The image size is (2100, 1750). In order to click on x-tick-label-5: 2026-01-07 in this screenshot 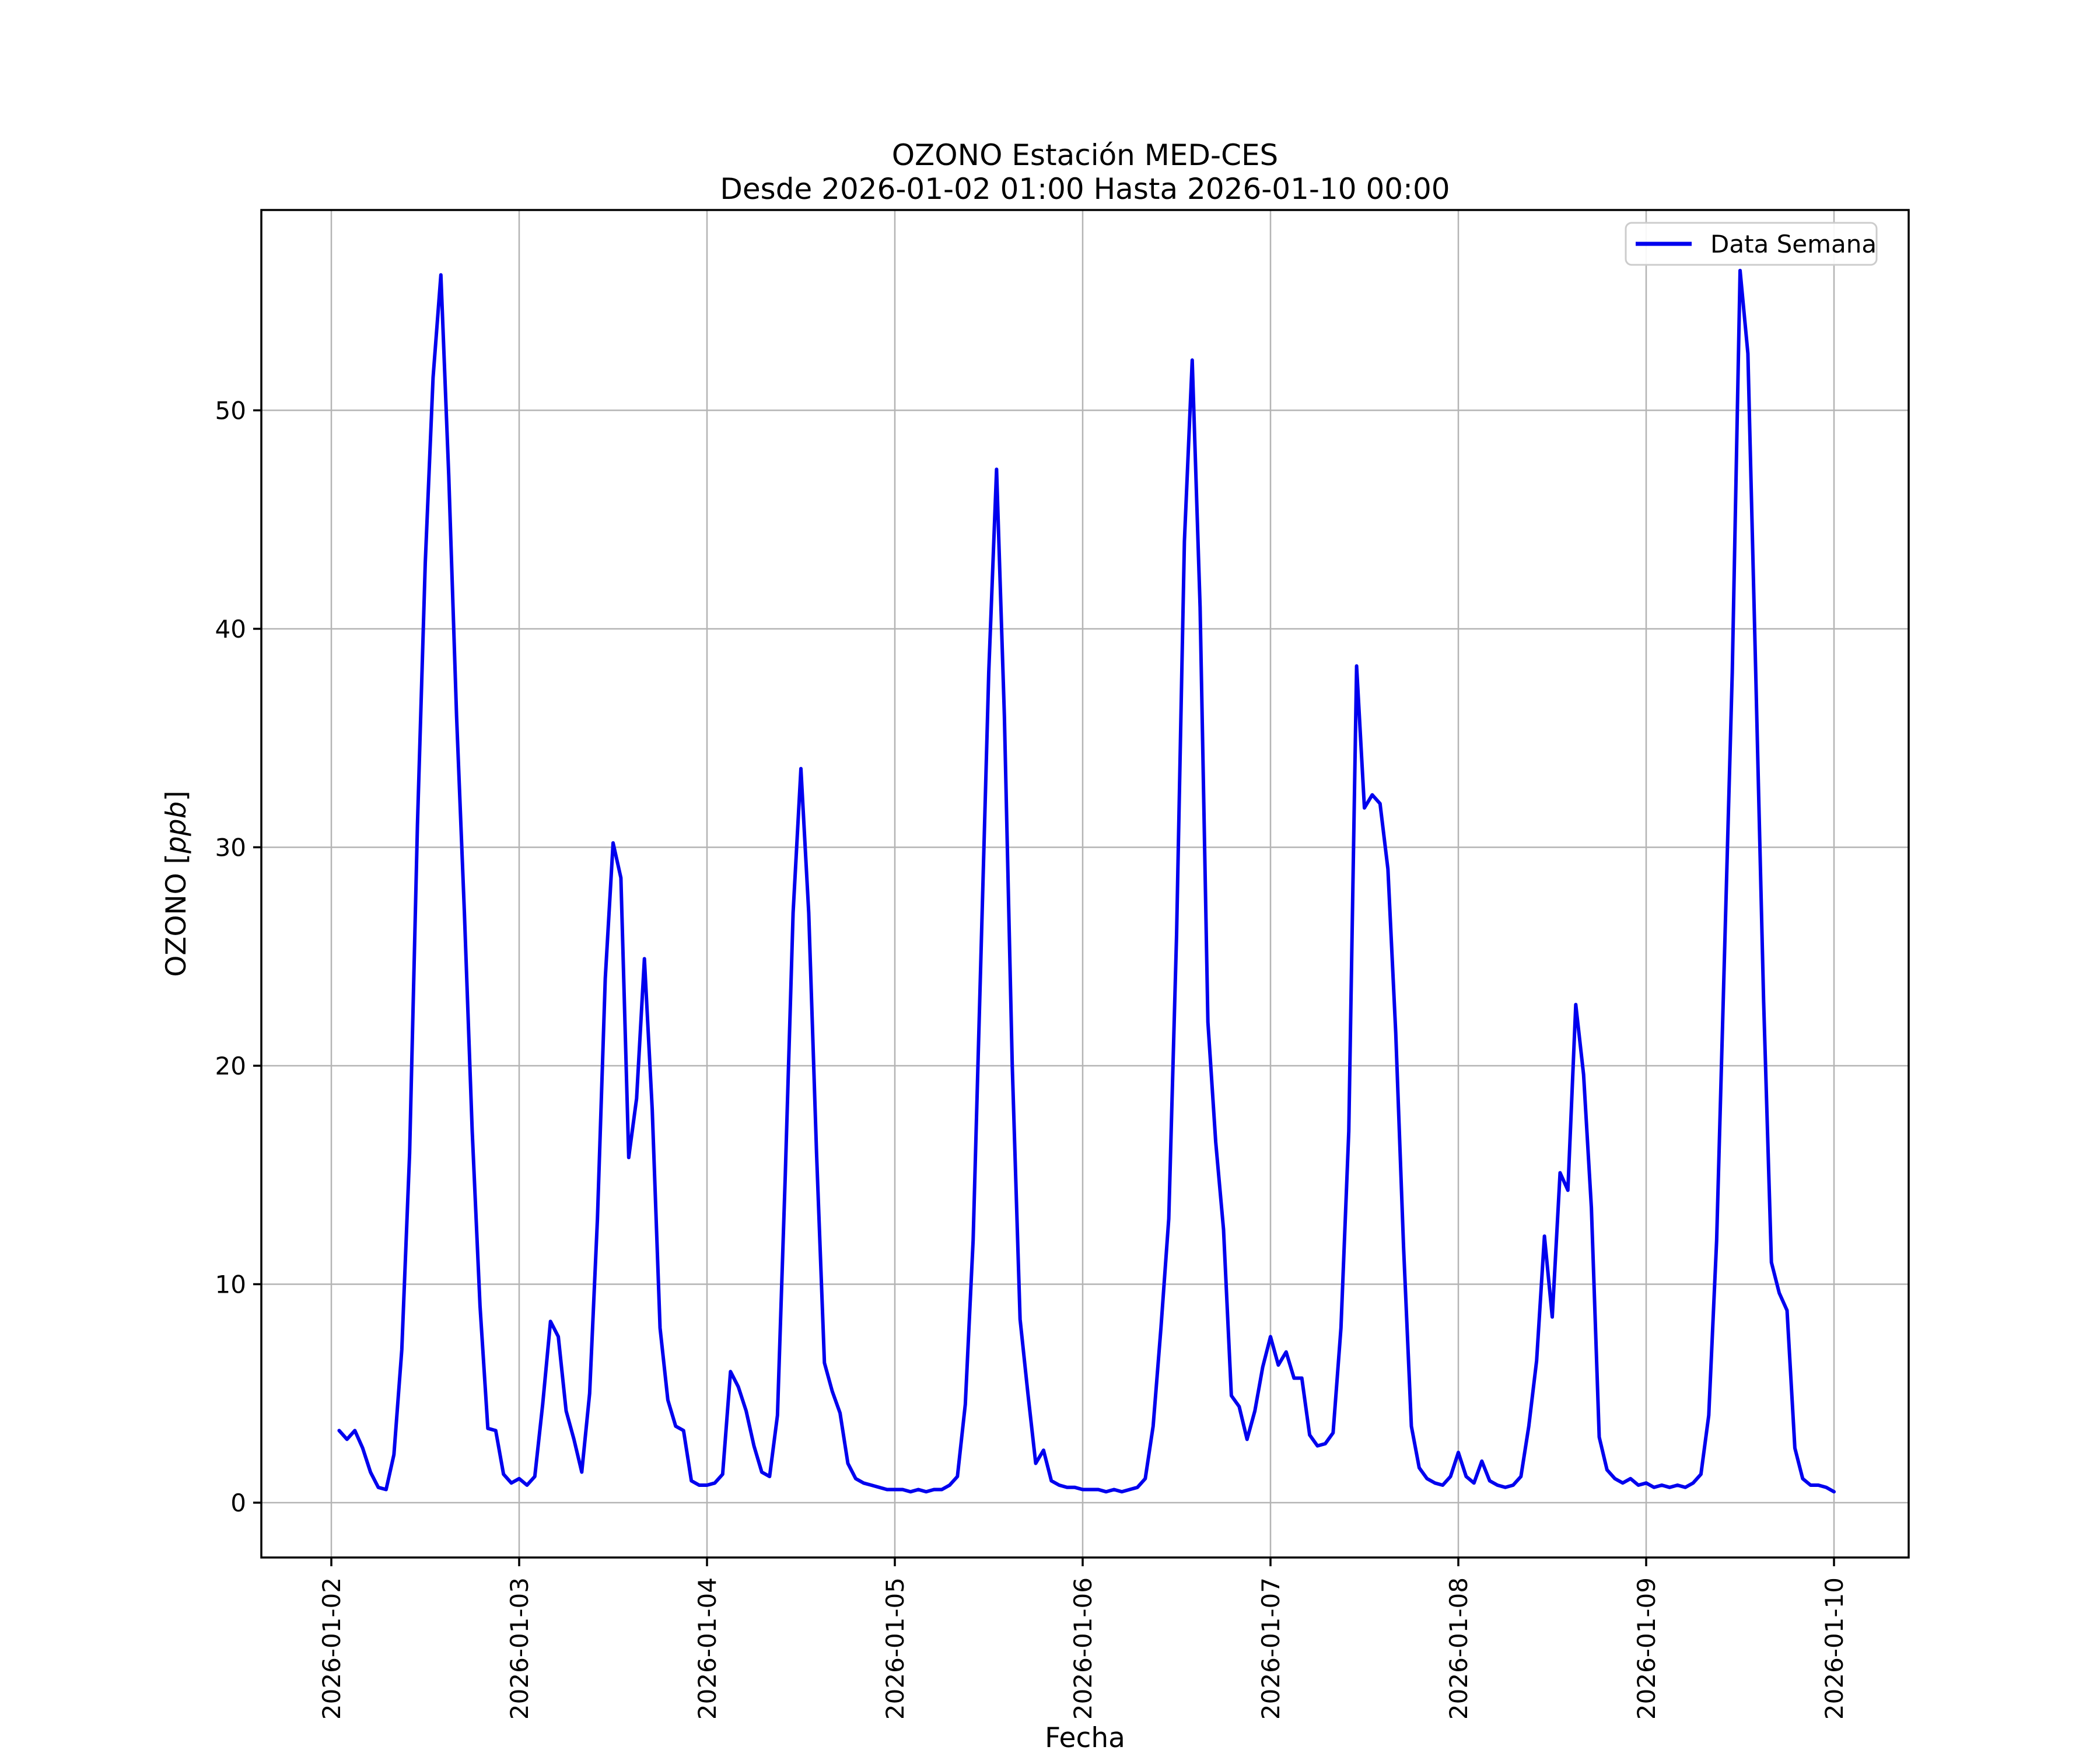, I will do `click(1270, 1648)`.